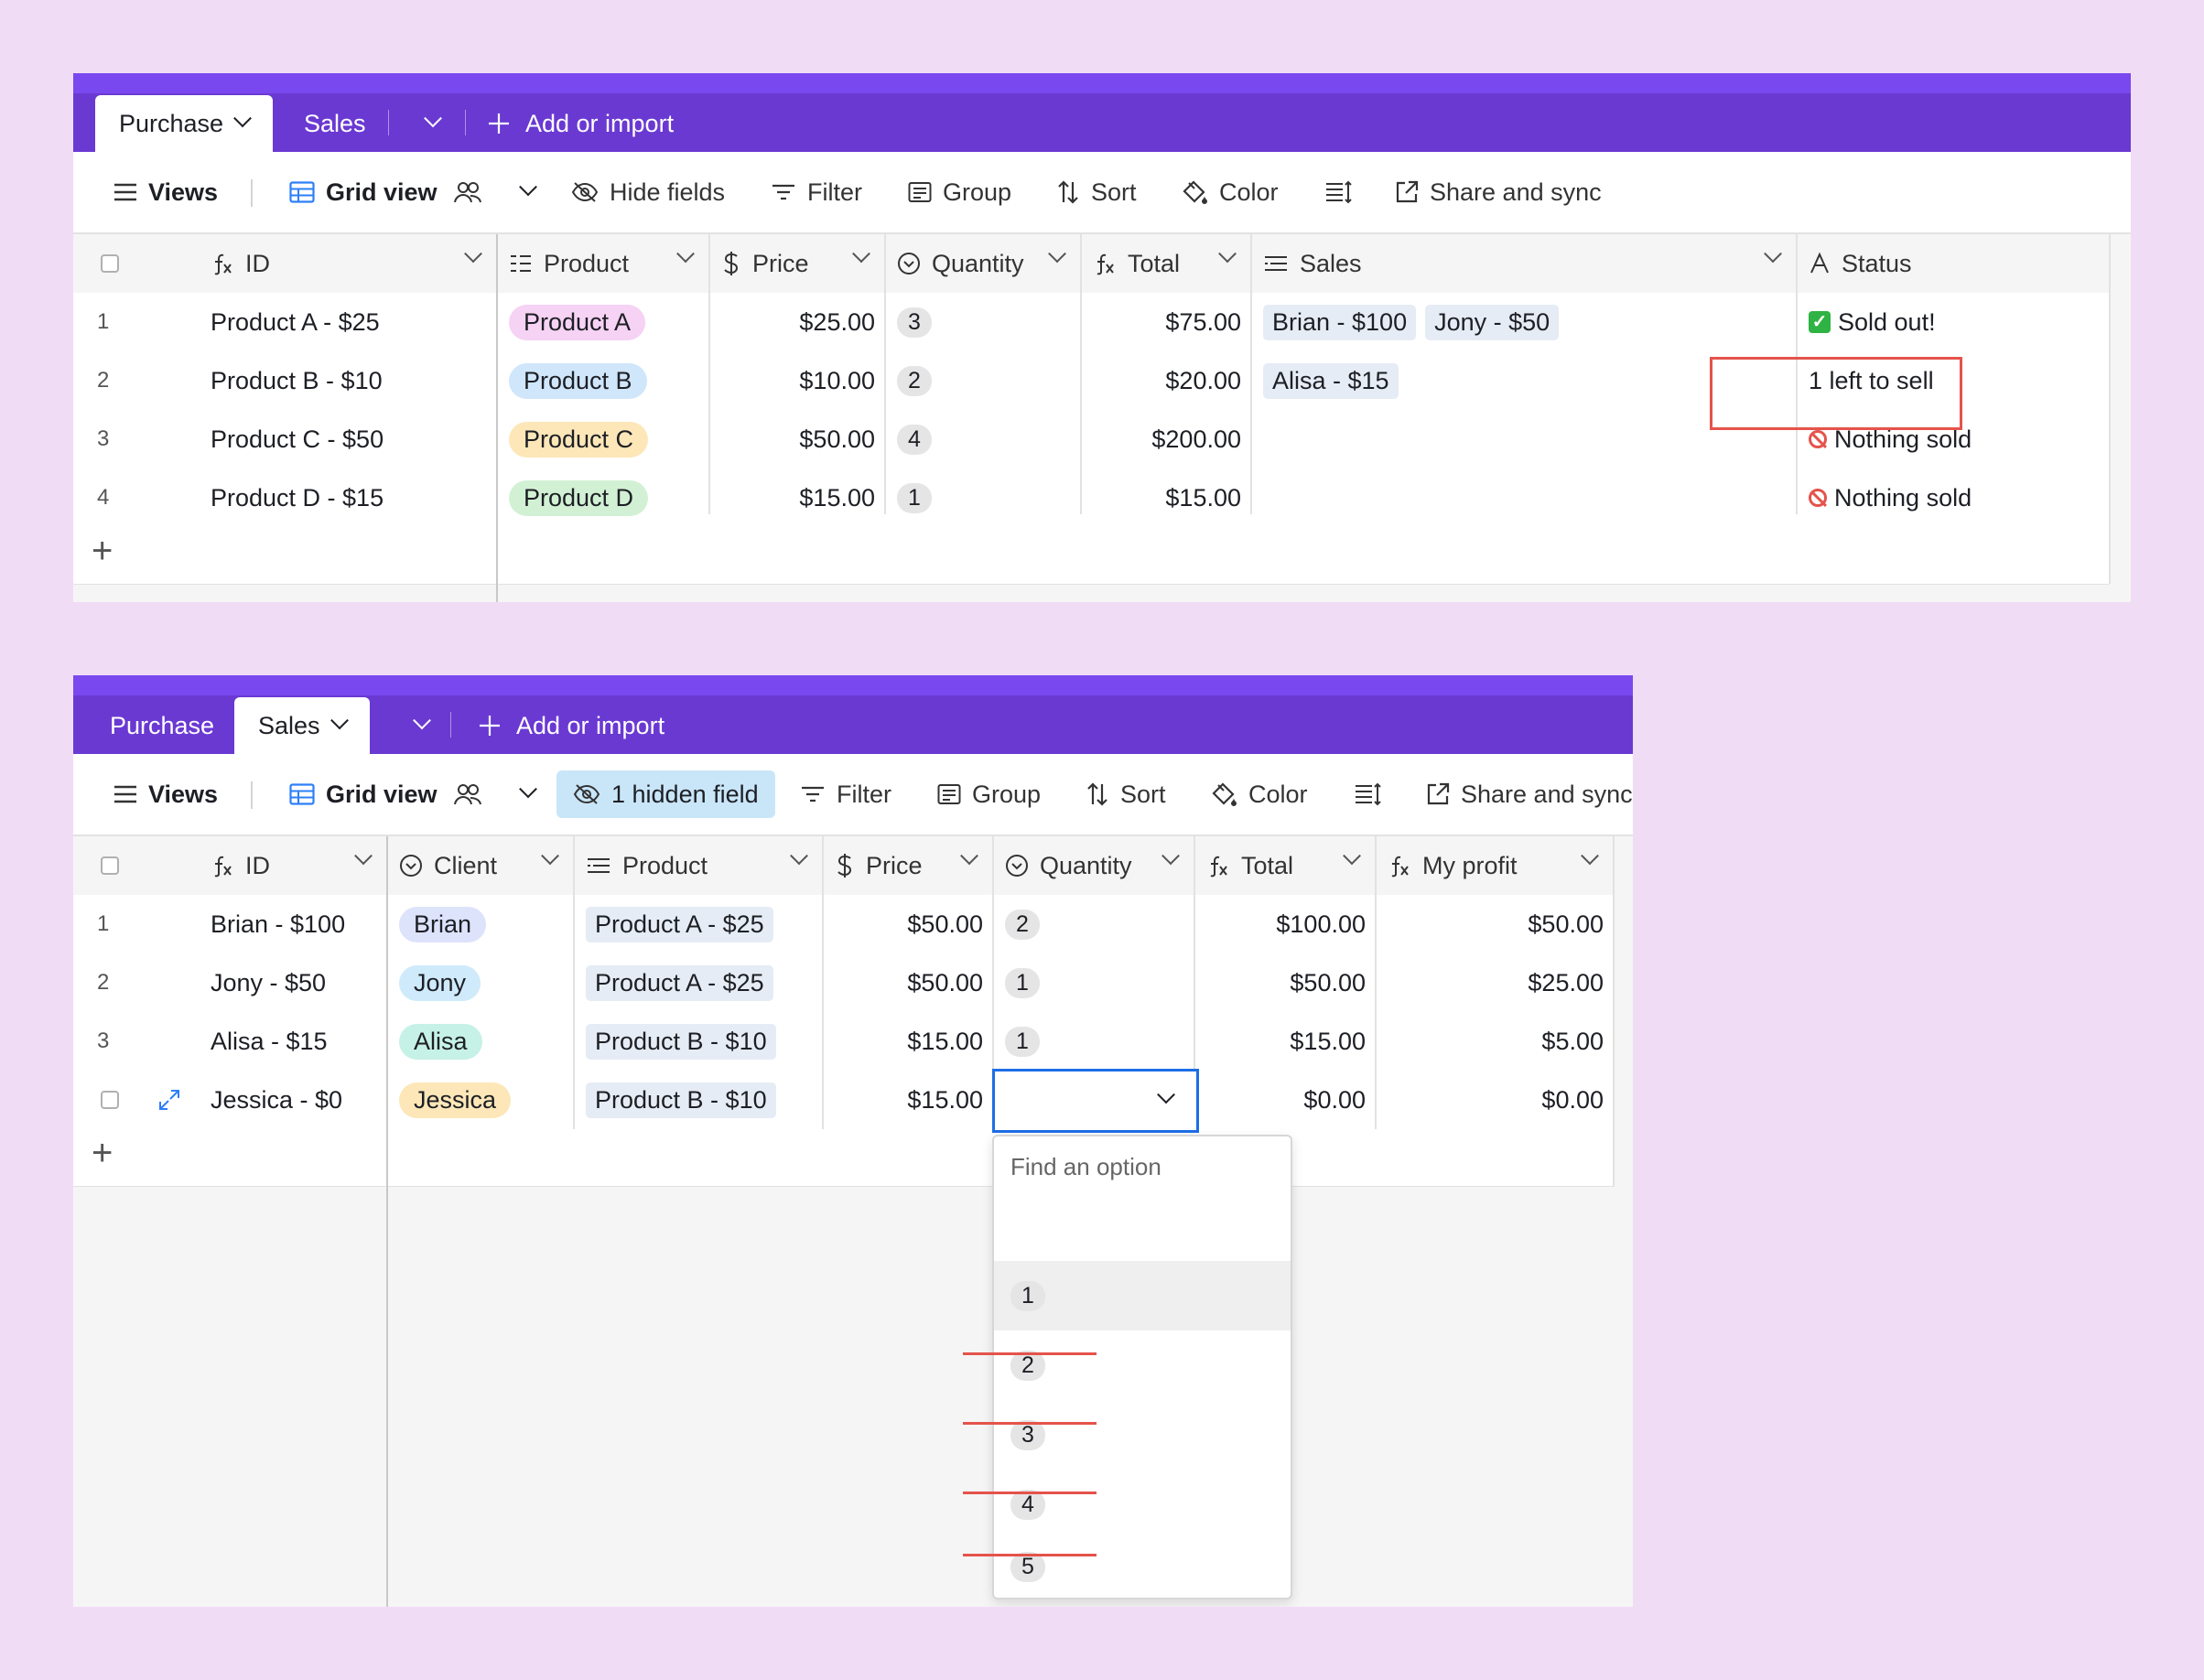  I want to click on hidden-fields-button: 1 hidden field, so click(665, 794).